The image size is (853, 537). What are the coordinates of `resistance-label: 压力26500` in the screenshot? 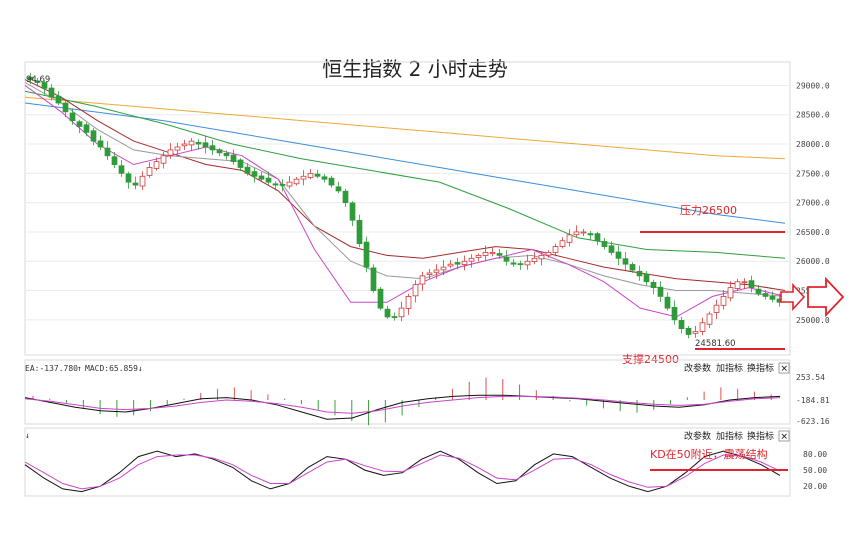 It's located at (708, 210).